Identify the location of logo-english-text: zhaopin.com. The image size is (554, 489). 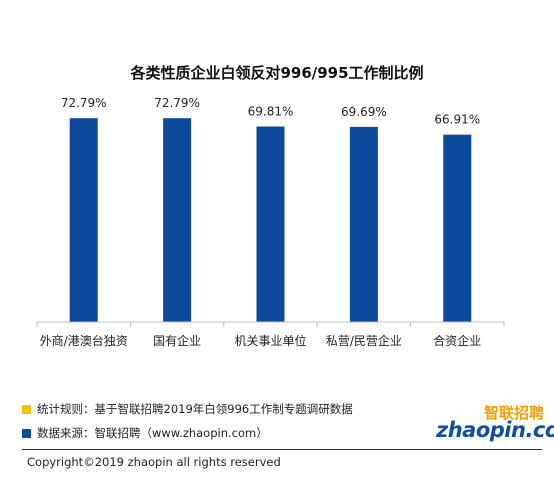
(495, 430).